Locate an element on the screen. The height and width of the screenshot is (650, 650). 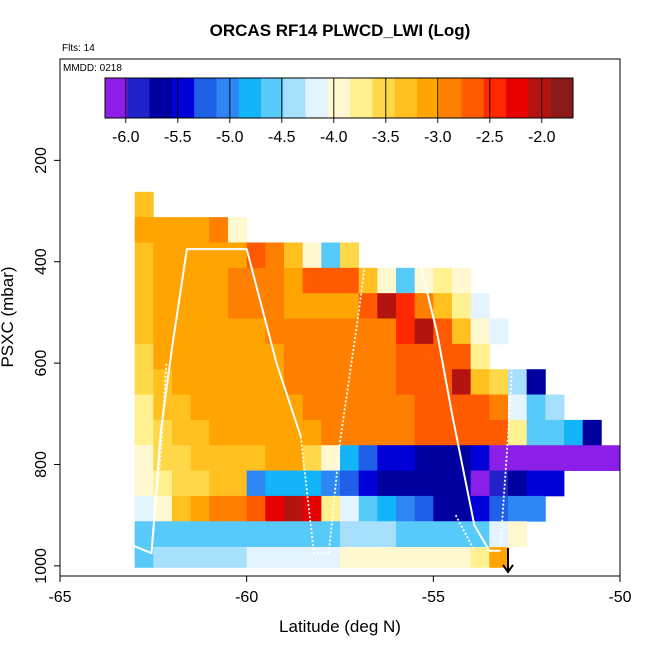
x-tick-label: -60 is located at coordinates (246, 597).